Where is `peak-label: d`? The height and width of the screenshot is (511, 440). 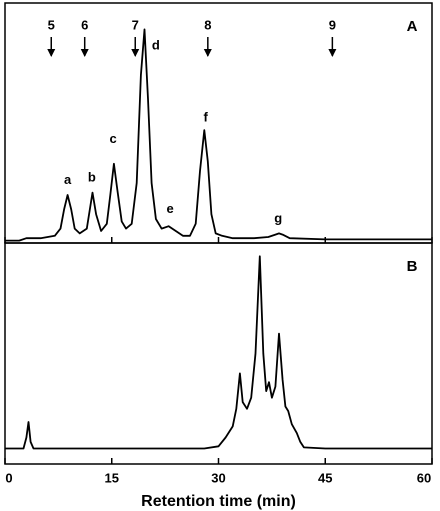 peak-label: d is located at coordinates (156, 45).